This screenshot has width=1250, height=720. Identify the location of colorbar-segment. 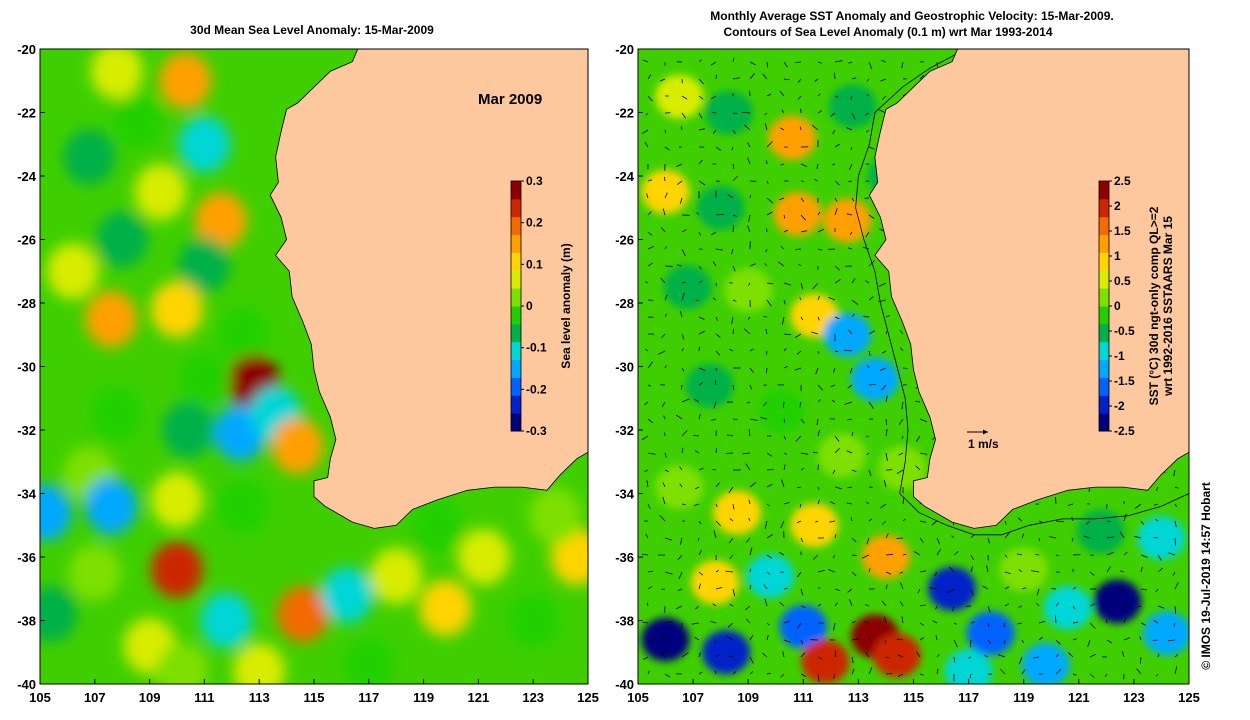
(1104, 226).